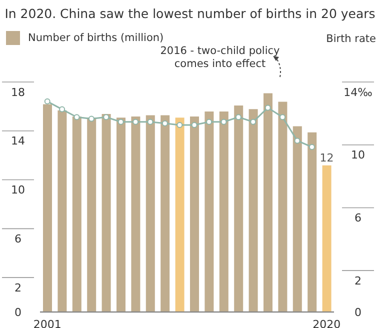 The image size is (380, 328). I want to click on text: 2016 - two-child policy comes into effect, so click(220, 58).